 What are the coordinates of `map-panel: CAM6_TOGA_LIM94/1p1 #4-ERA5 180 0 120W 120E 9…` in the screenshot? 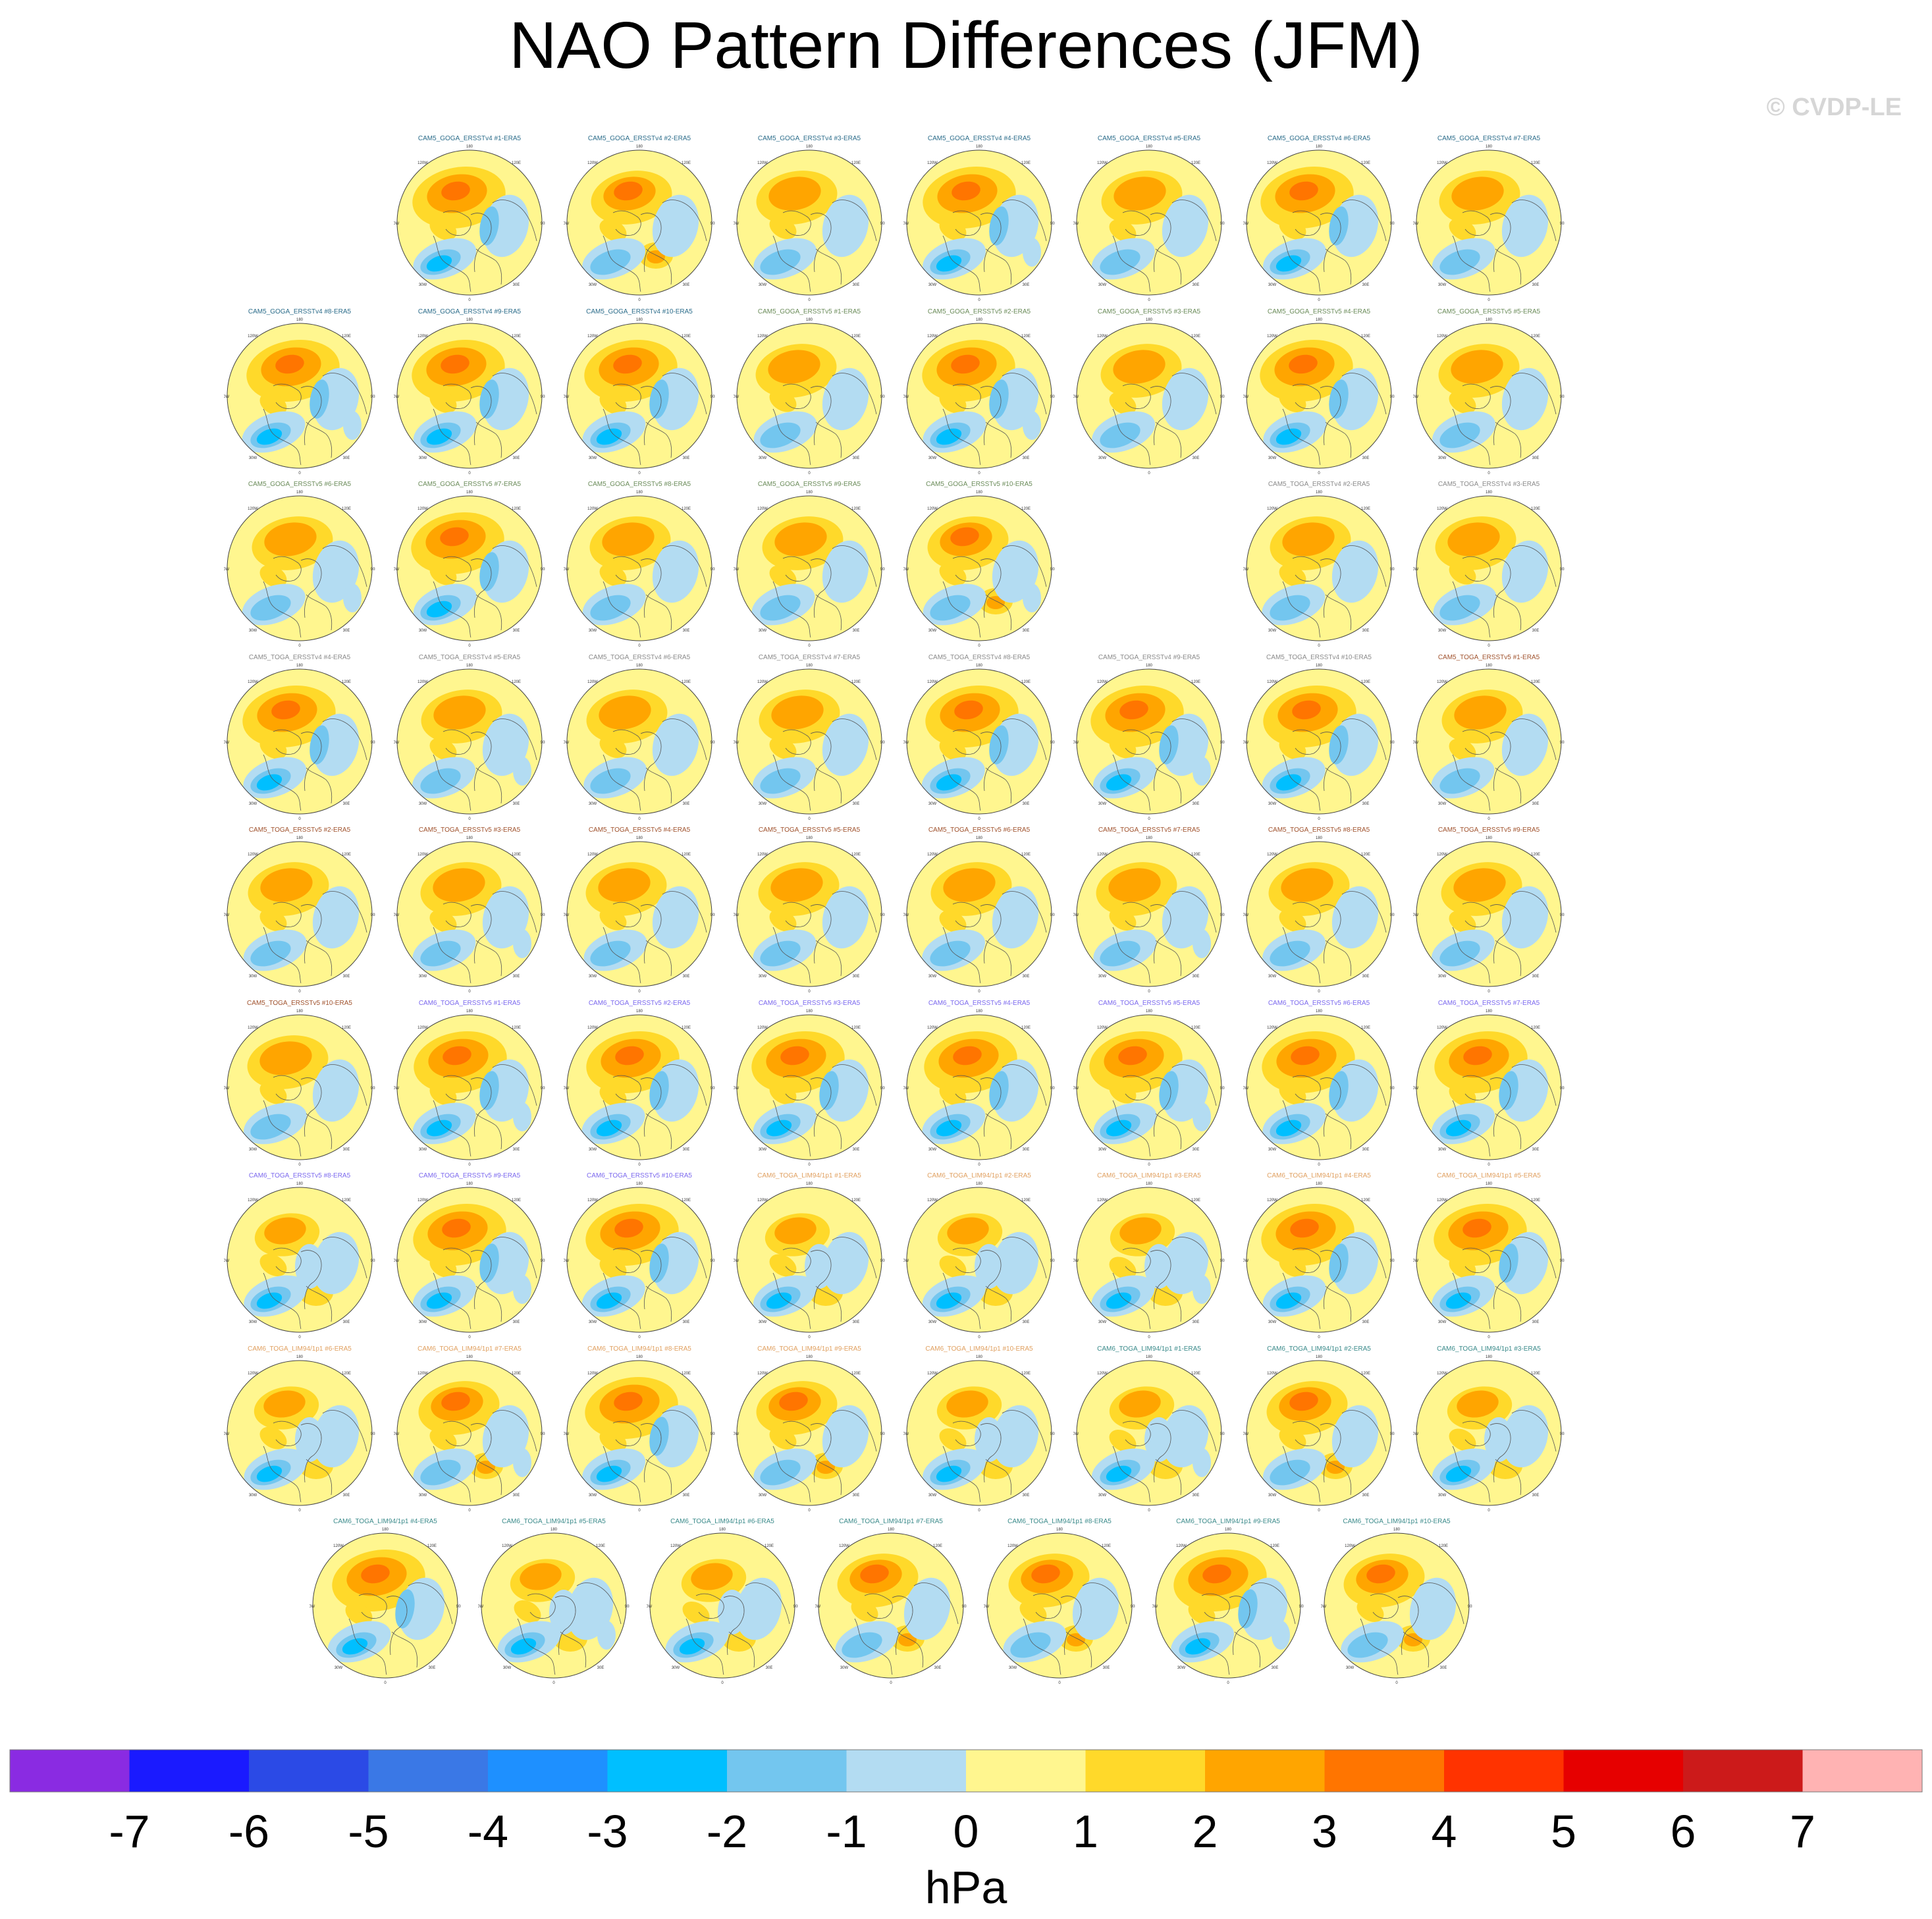 It's located at (385, 1601).